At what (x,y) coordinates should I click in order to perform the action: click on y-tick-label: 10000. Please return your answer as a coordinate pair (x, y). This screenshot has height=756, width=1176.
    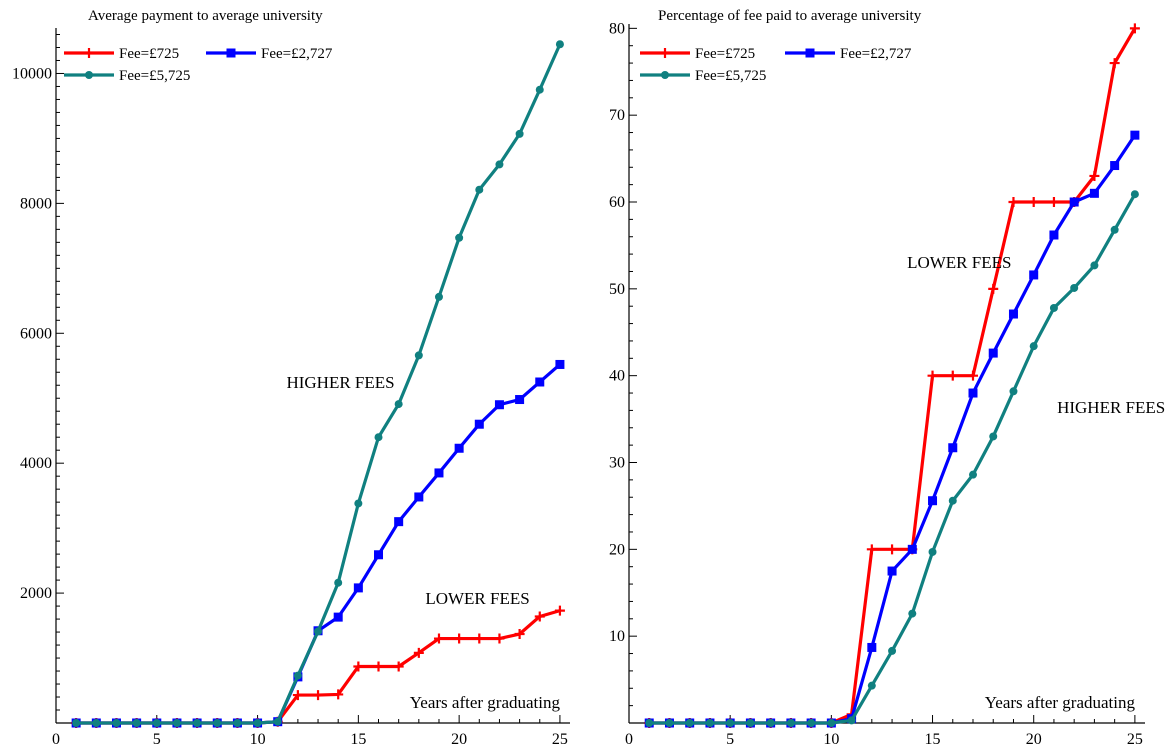
    Looking at the image, I should click on (32, 73).